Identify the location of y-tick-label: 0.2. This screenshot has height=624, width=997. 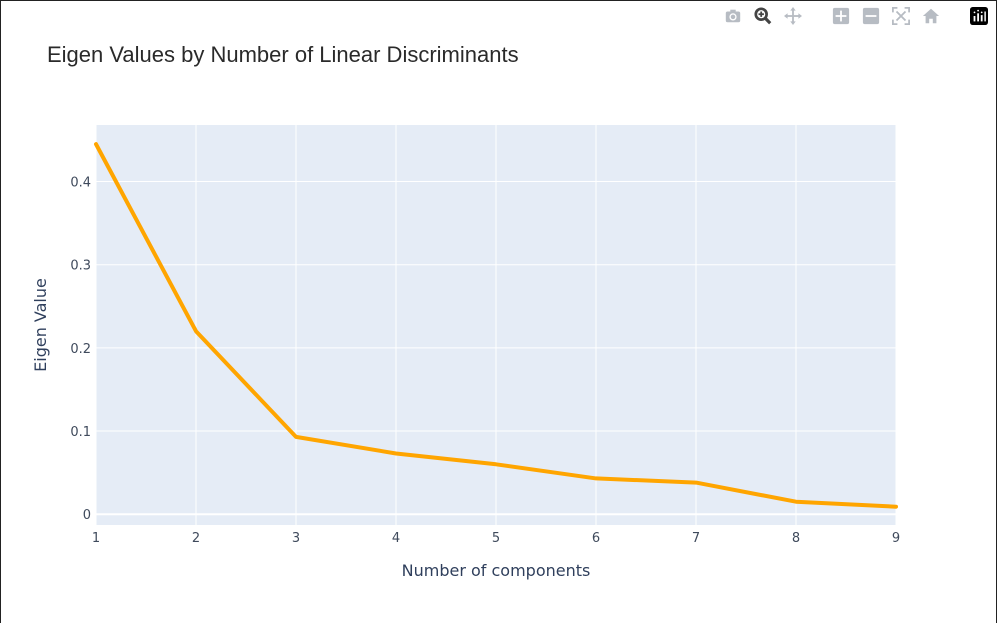
(80, 349).